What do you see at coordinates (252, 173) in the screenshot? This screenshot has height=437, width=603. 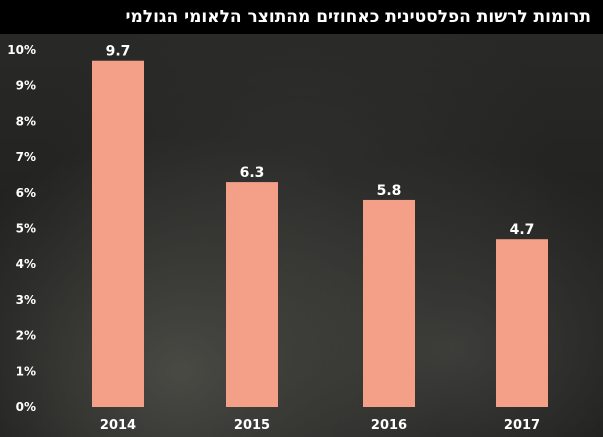 I see `data-label-2015: 6.3` at bounding box center [252, 173].